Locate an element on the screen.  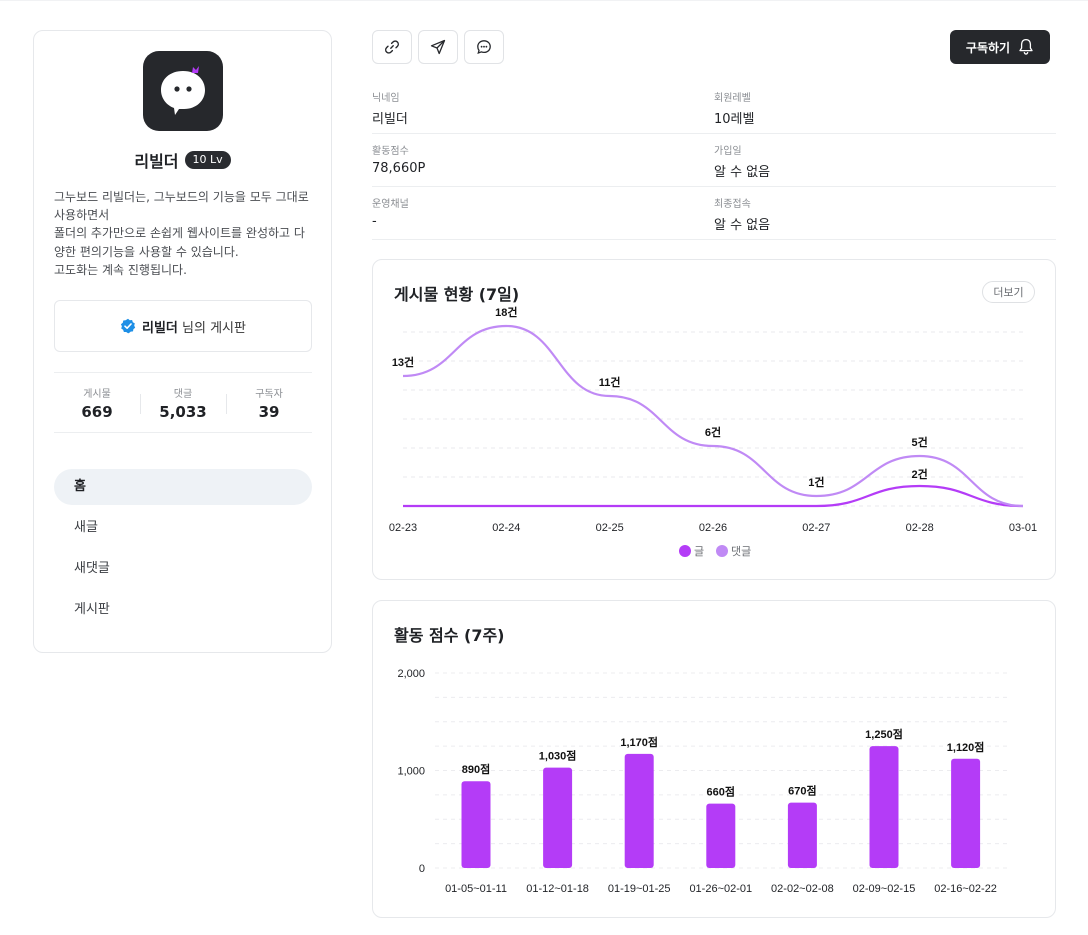
x-tick-label: 01-05~01-11 is located at coordinates (476, 889).